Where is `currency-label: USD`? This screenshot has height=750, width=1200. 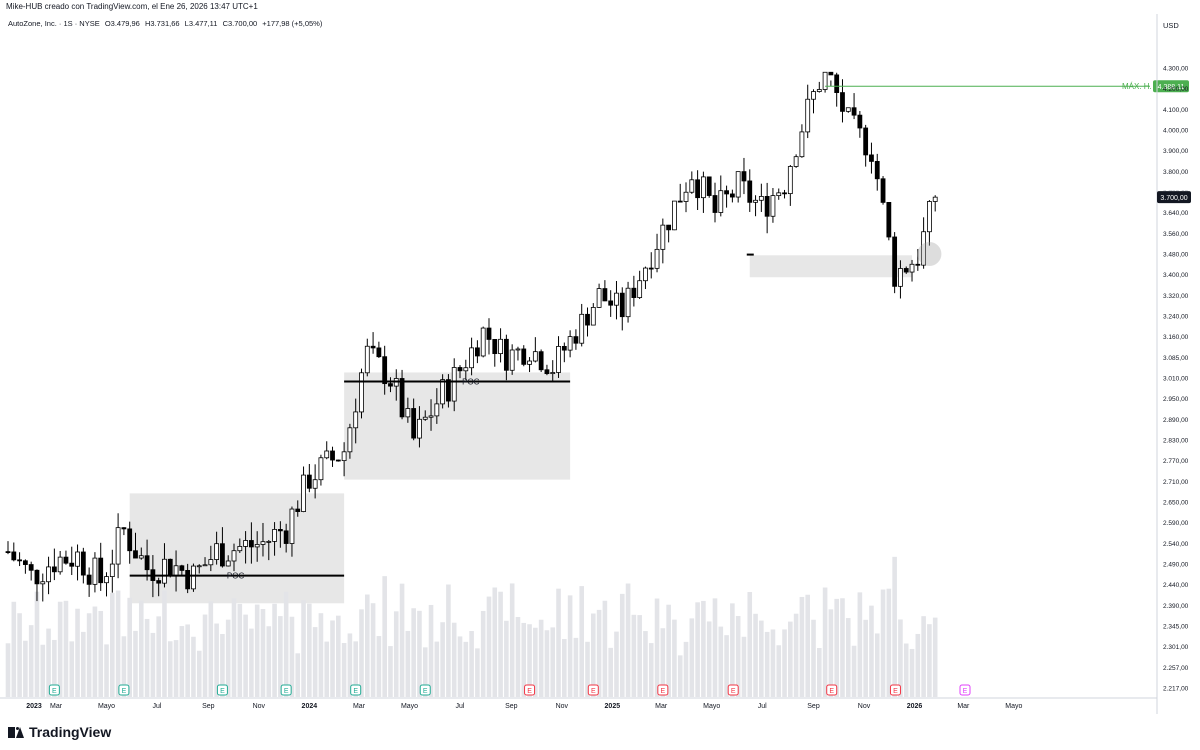 currency-label: USD is located at coordinates (1171, 25).